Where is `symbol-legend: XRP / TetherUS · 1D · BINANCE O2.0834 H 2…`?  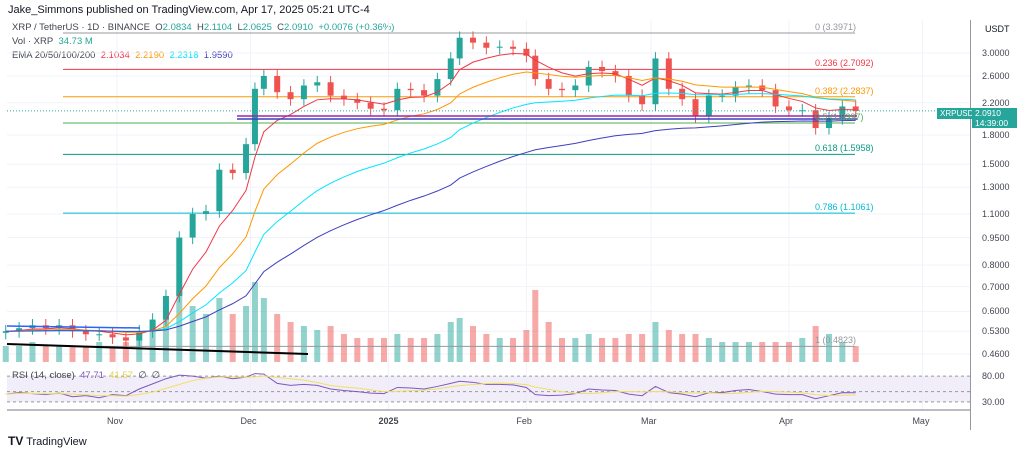 symbol-legend: XRP / TetherUS · 1D · BINANCE O2.0834 H 2… is located at coordinates (203, 27).